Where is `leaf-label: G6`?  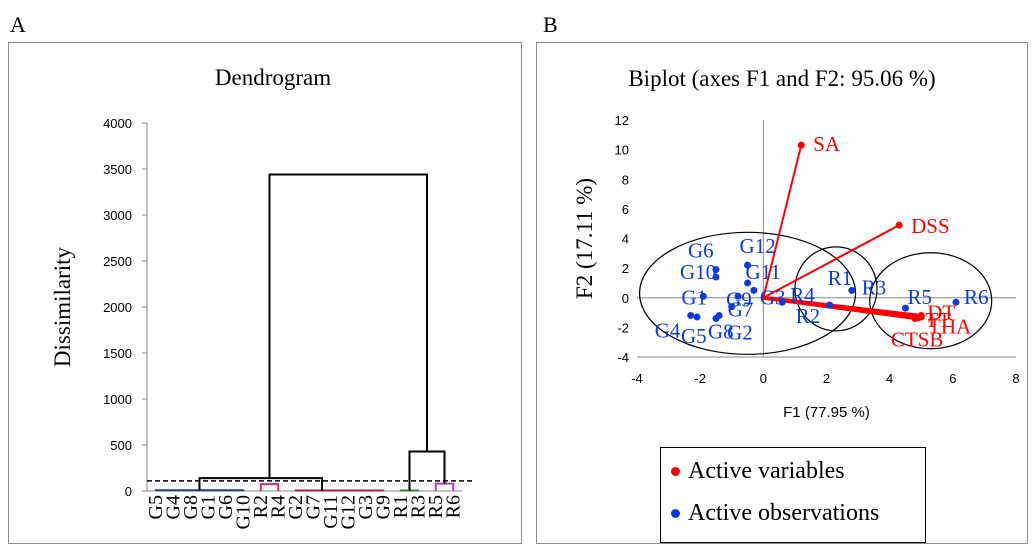
leaf-label: G6 is located at coordinates (226, 507).